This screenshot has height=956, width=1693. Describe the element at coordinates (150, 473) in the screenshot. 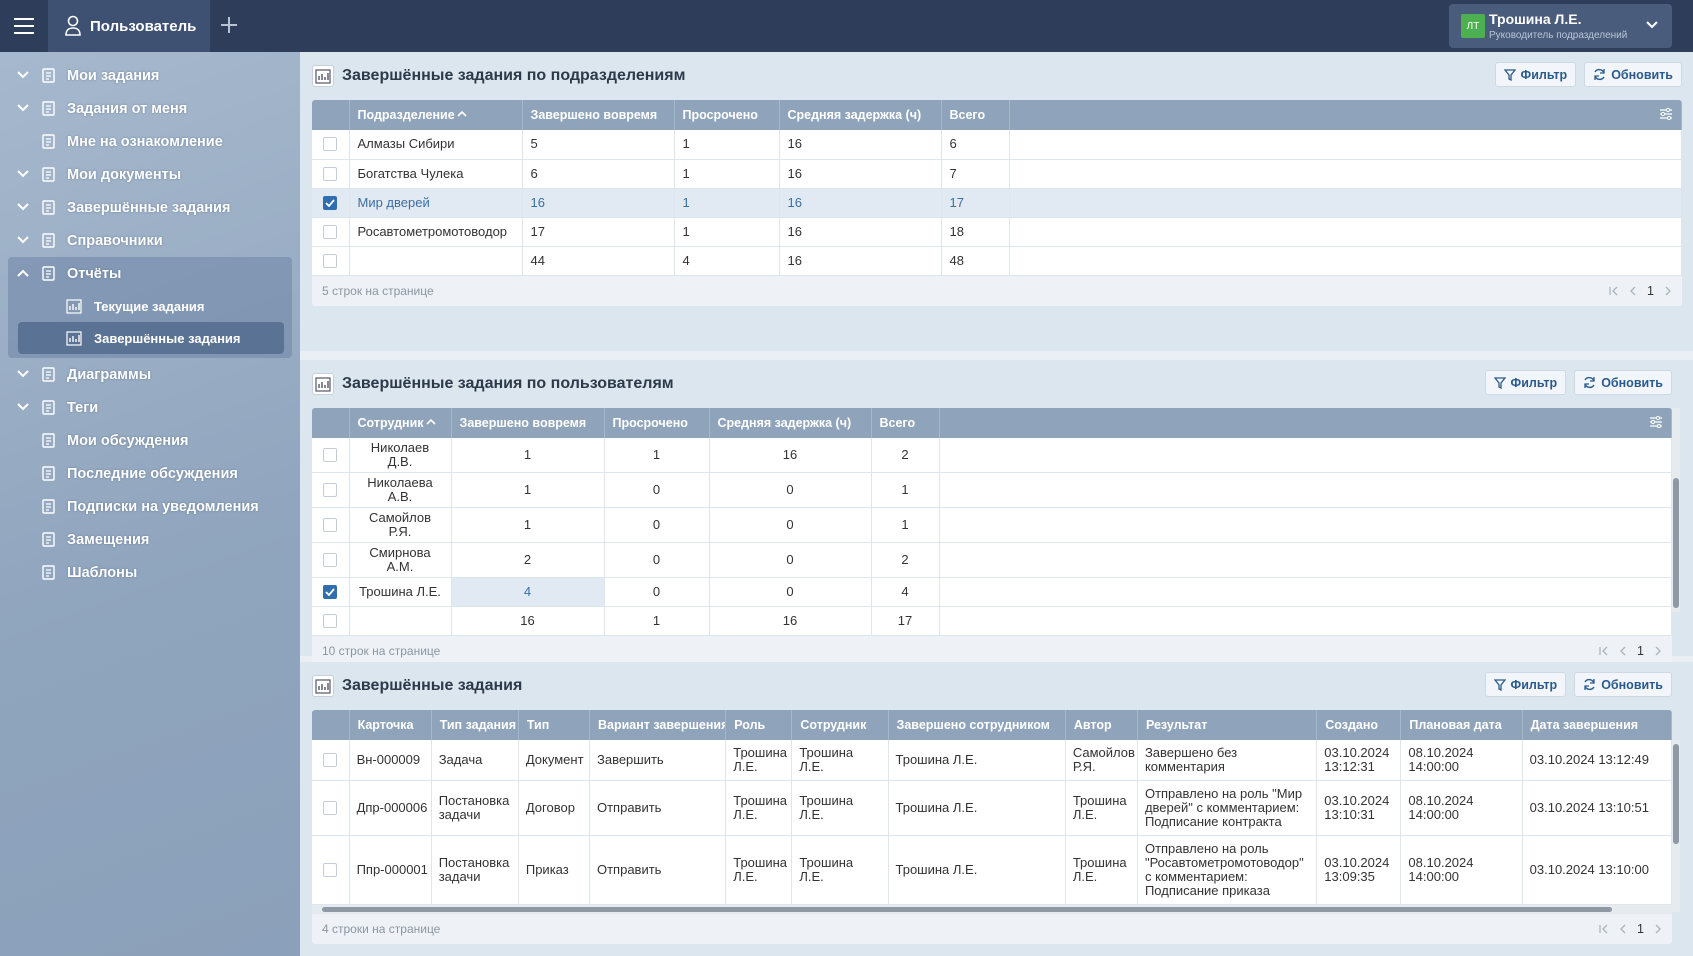

I see `menu-item: Последние обсуждения` at that location.